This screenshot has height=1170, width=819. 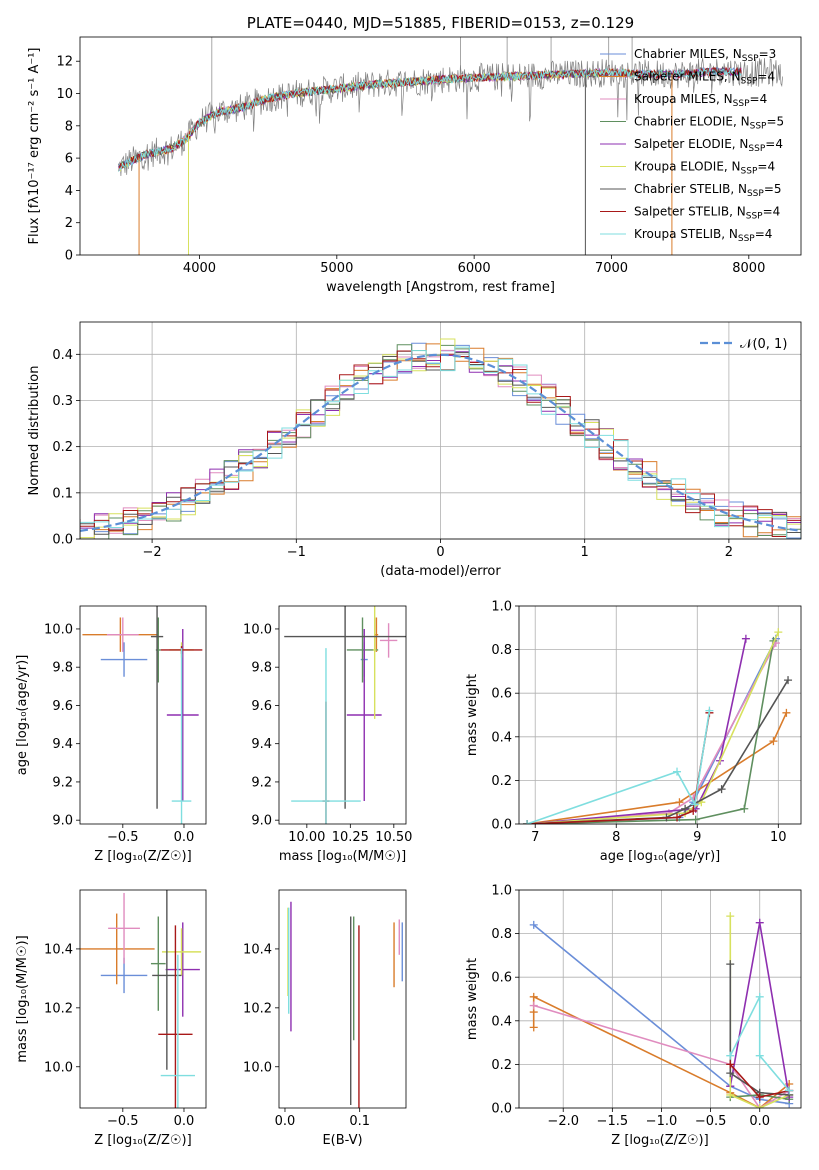 What do you see at coordinates (440, 442) in the screenshot?
I see `normal-curve` at bounding box center [440, 442].